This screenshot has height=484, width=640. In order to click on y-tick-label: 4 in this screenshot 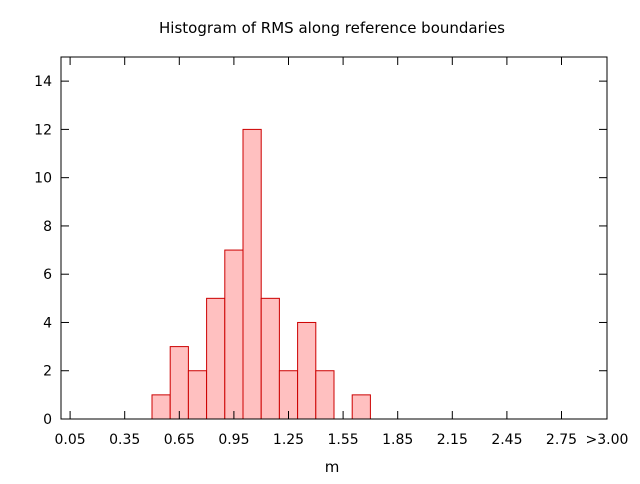, I will do `click(47, 323)`.